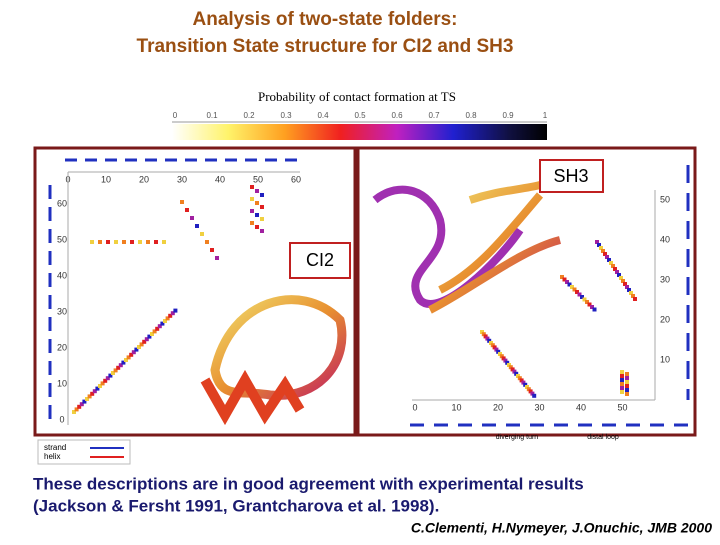 This screenshot has height=545, width=720. I want to click on x-tick-label: 30, so click(182, 179).